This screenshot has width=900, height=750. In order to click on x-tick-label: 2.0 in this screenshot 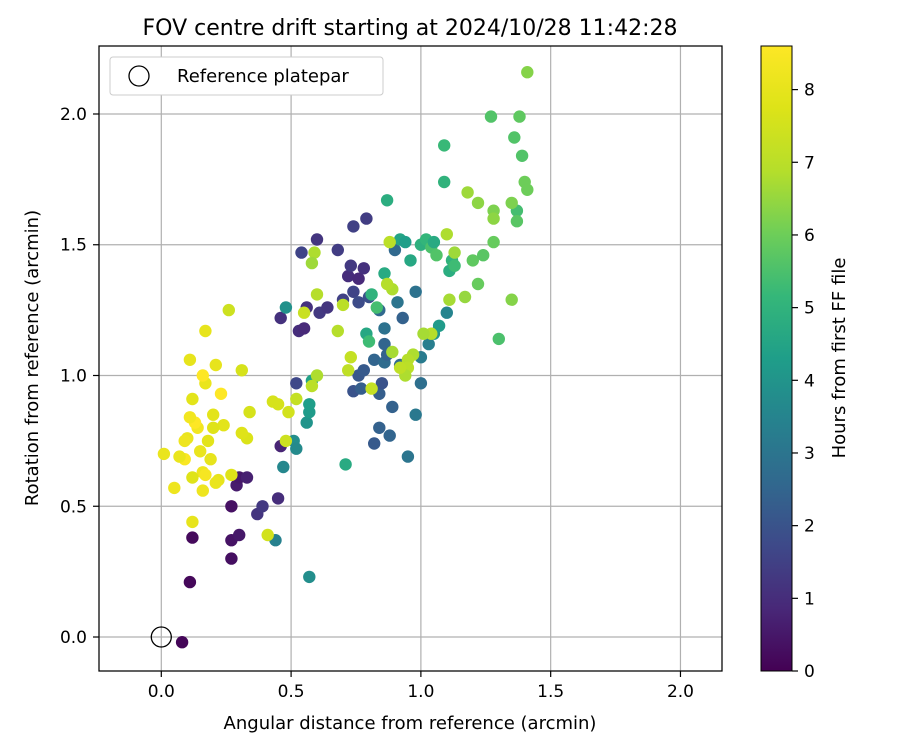, I will do `click(680, 692)`.